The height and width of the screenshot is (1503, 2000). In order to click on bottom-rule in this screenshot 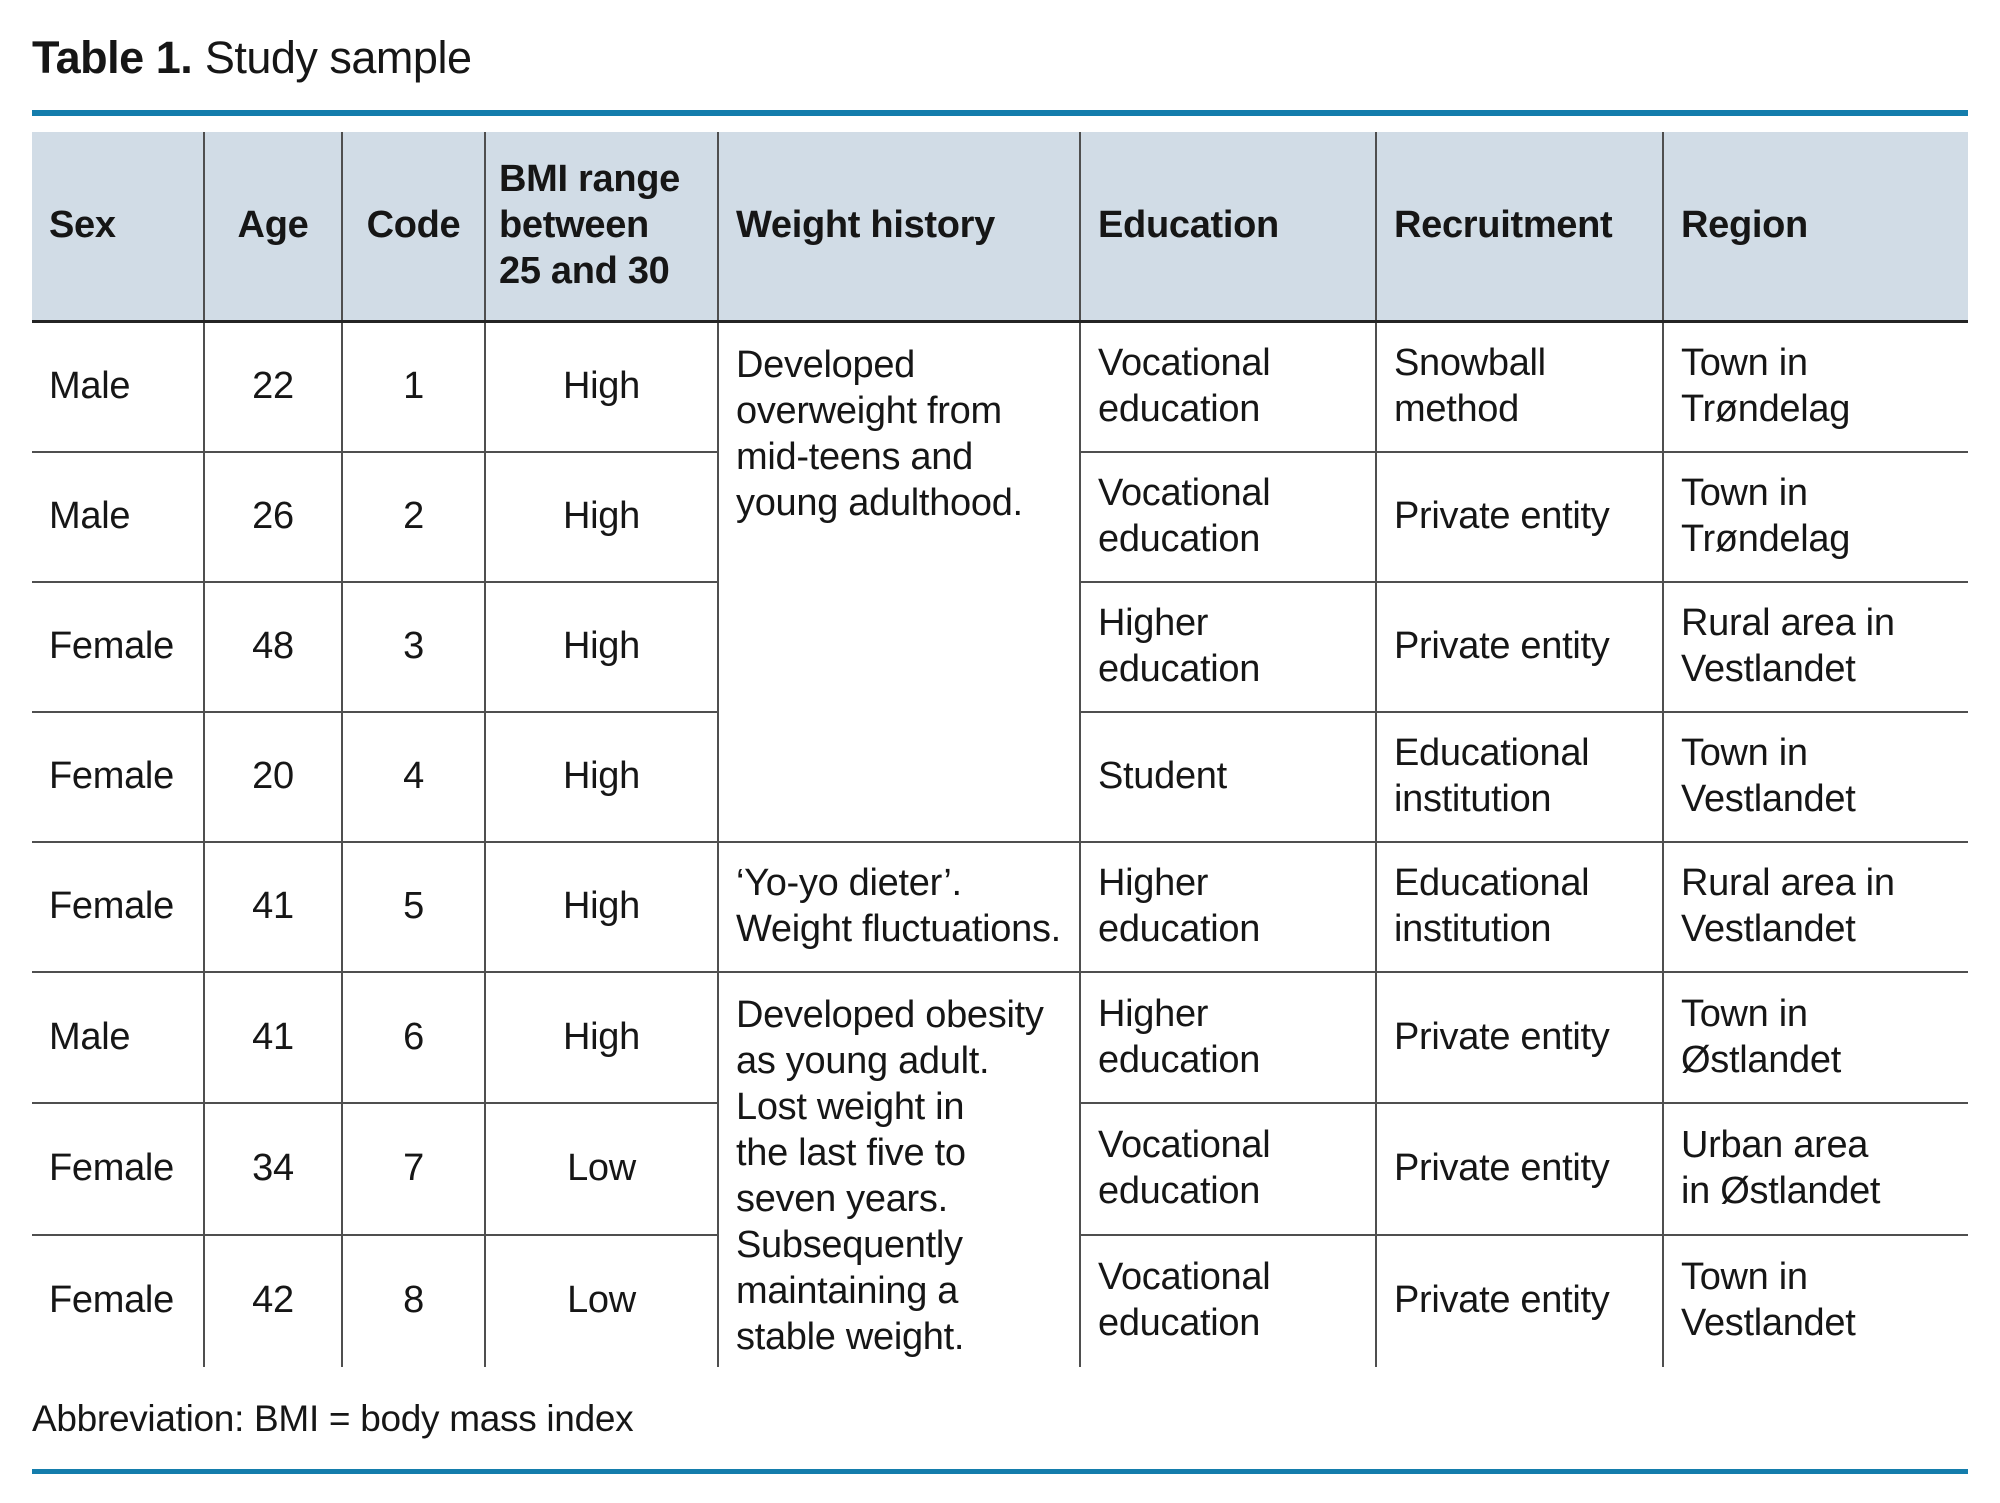, I will do `click(1000, 1471)`.